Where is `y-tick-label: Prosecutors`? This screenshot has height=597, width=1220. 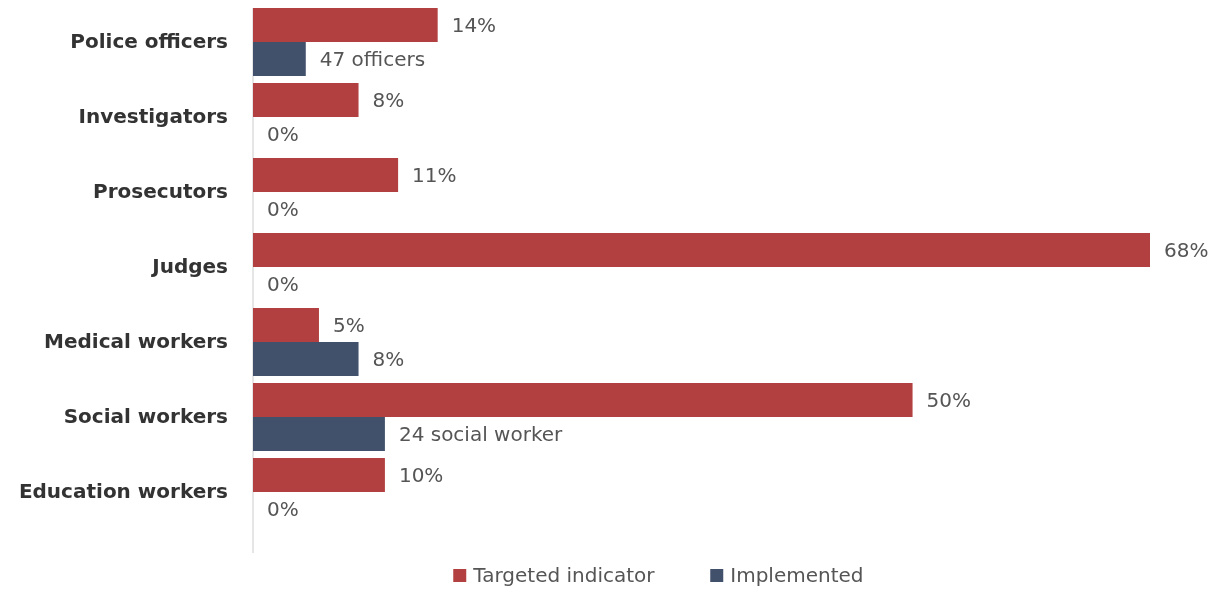
y-tick-label: Prosecutors is located at coordinates (160, 191).